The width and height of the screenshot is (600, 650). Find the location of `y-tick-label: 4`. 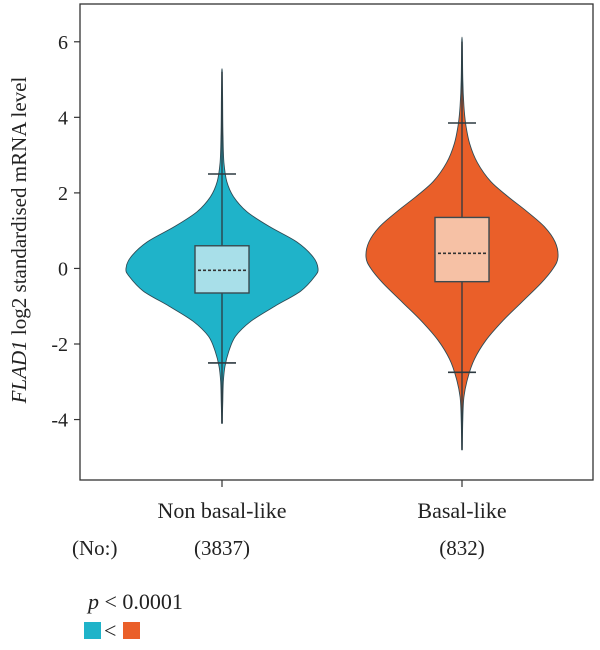

y-tick-label: 4 is located at coordinates (63, 118).